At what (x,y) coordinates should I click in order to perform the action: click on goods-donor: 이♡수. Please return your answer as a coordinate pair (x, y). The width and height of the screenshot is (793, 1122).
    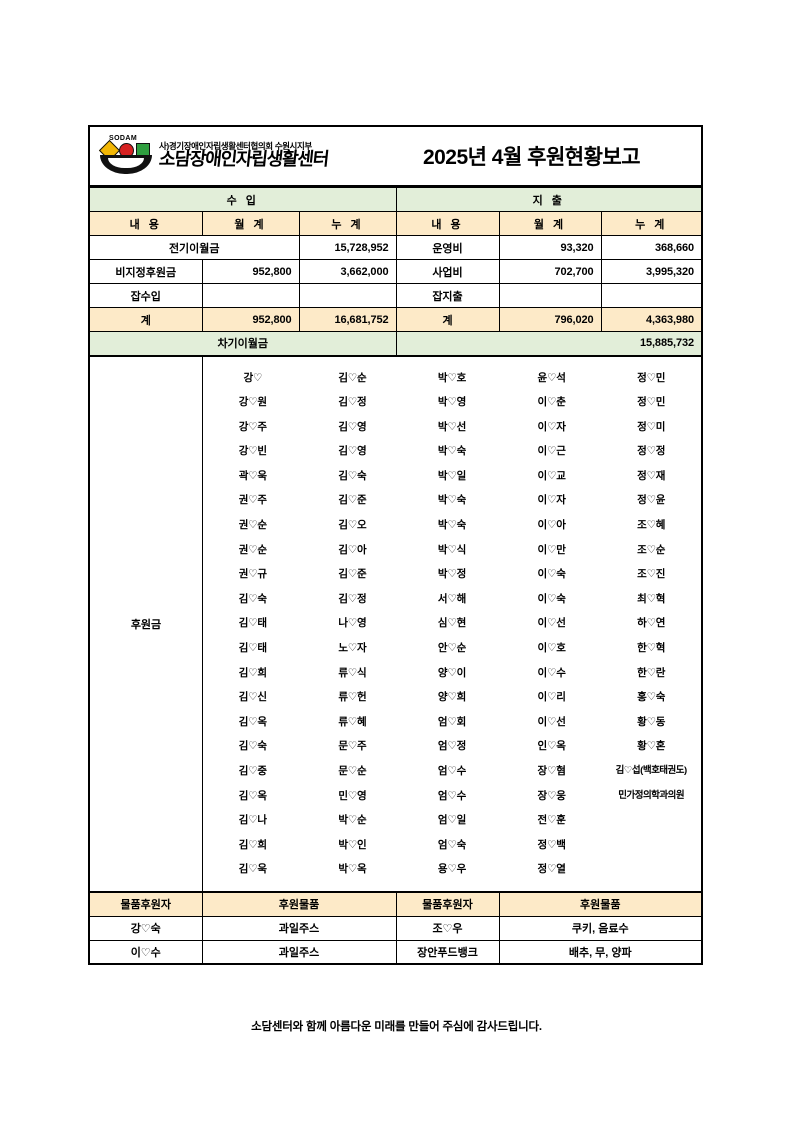
    Looking at the image, I should click on (145, 952).